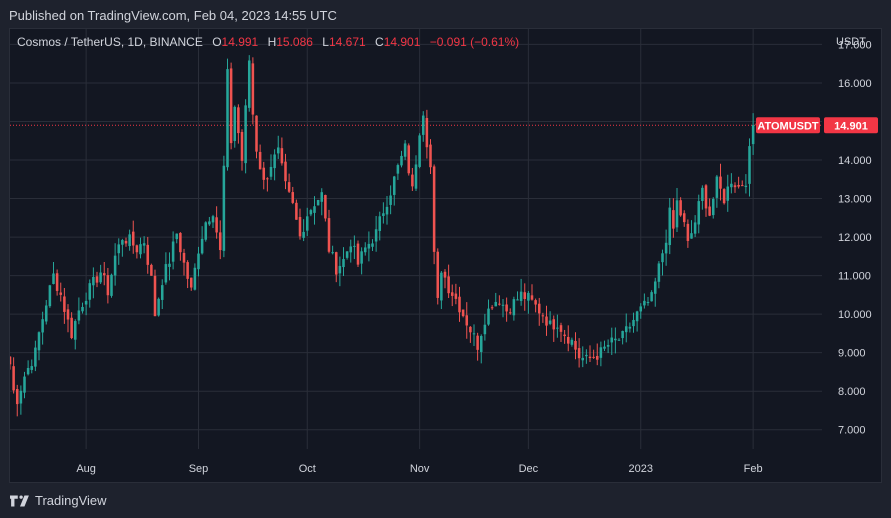 The image size is (891, 518). Describe the element at coordinates (379, 42) in the screenshot. I see `legend-close-label: C` at that location.